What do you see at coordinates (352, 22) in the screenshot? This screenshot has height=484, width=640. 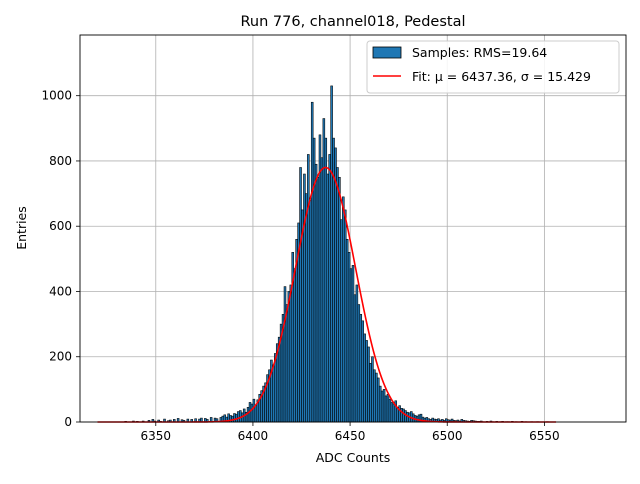 I see `chart-title: Run 776, channel018, Pedestal` at bounding box center [352, 22].